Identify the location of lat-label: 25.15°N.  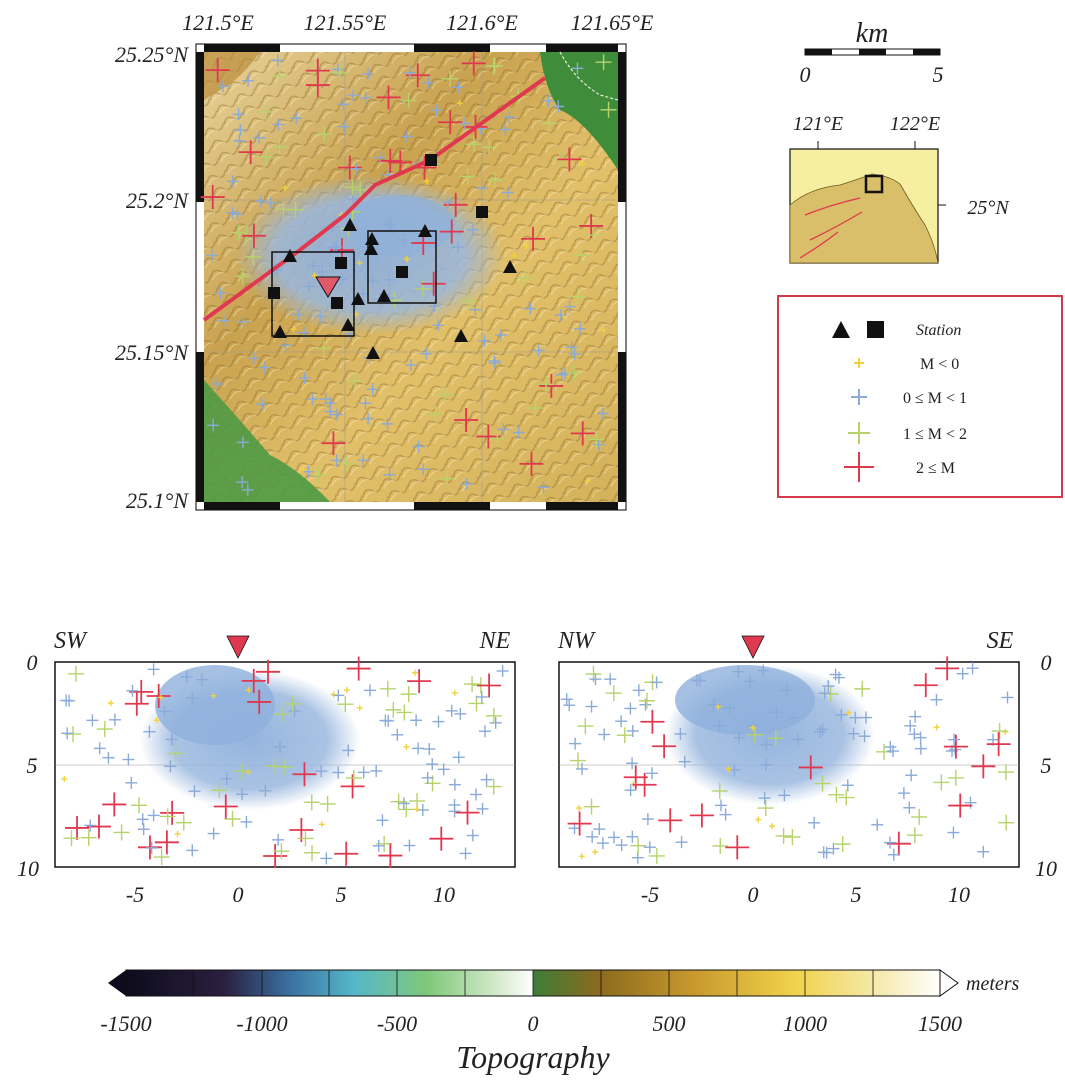
(152, 352).